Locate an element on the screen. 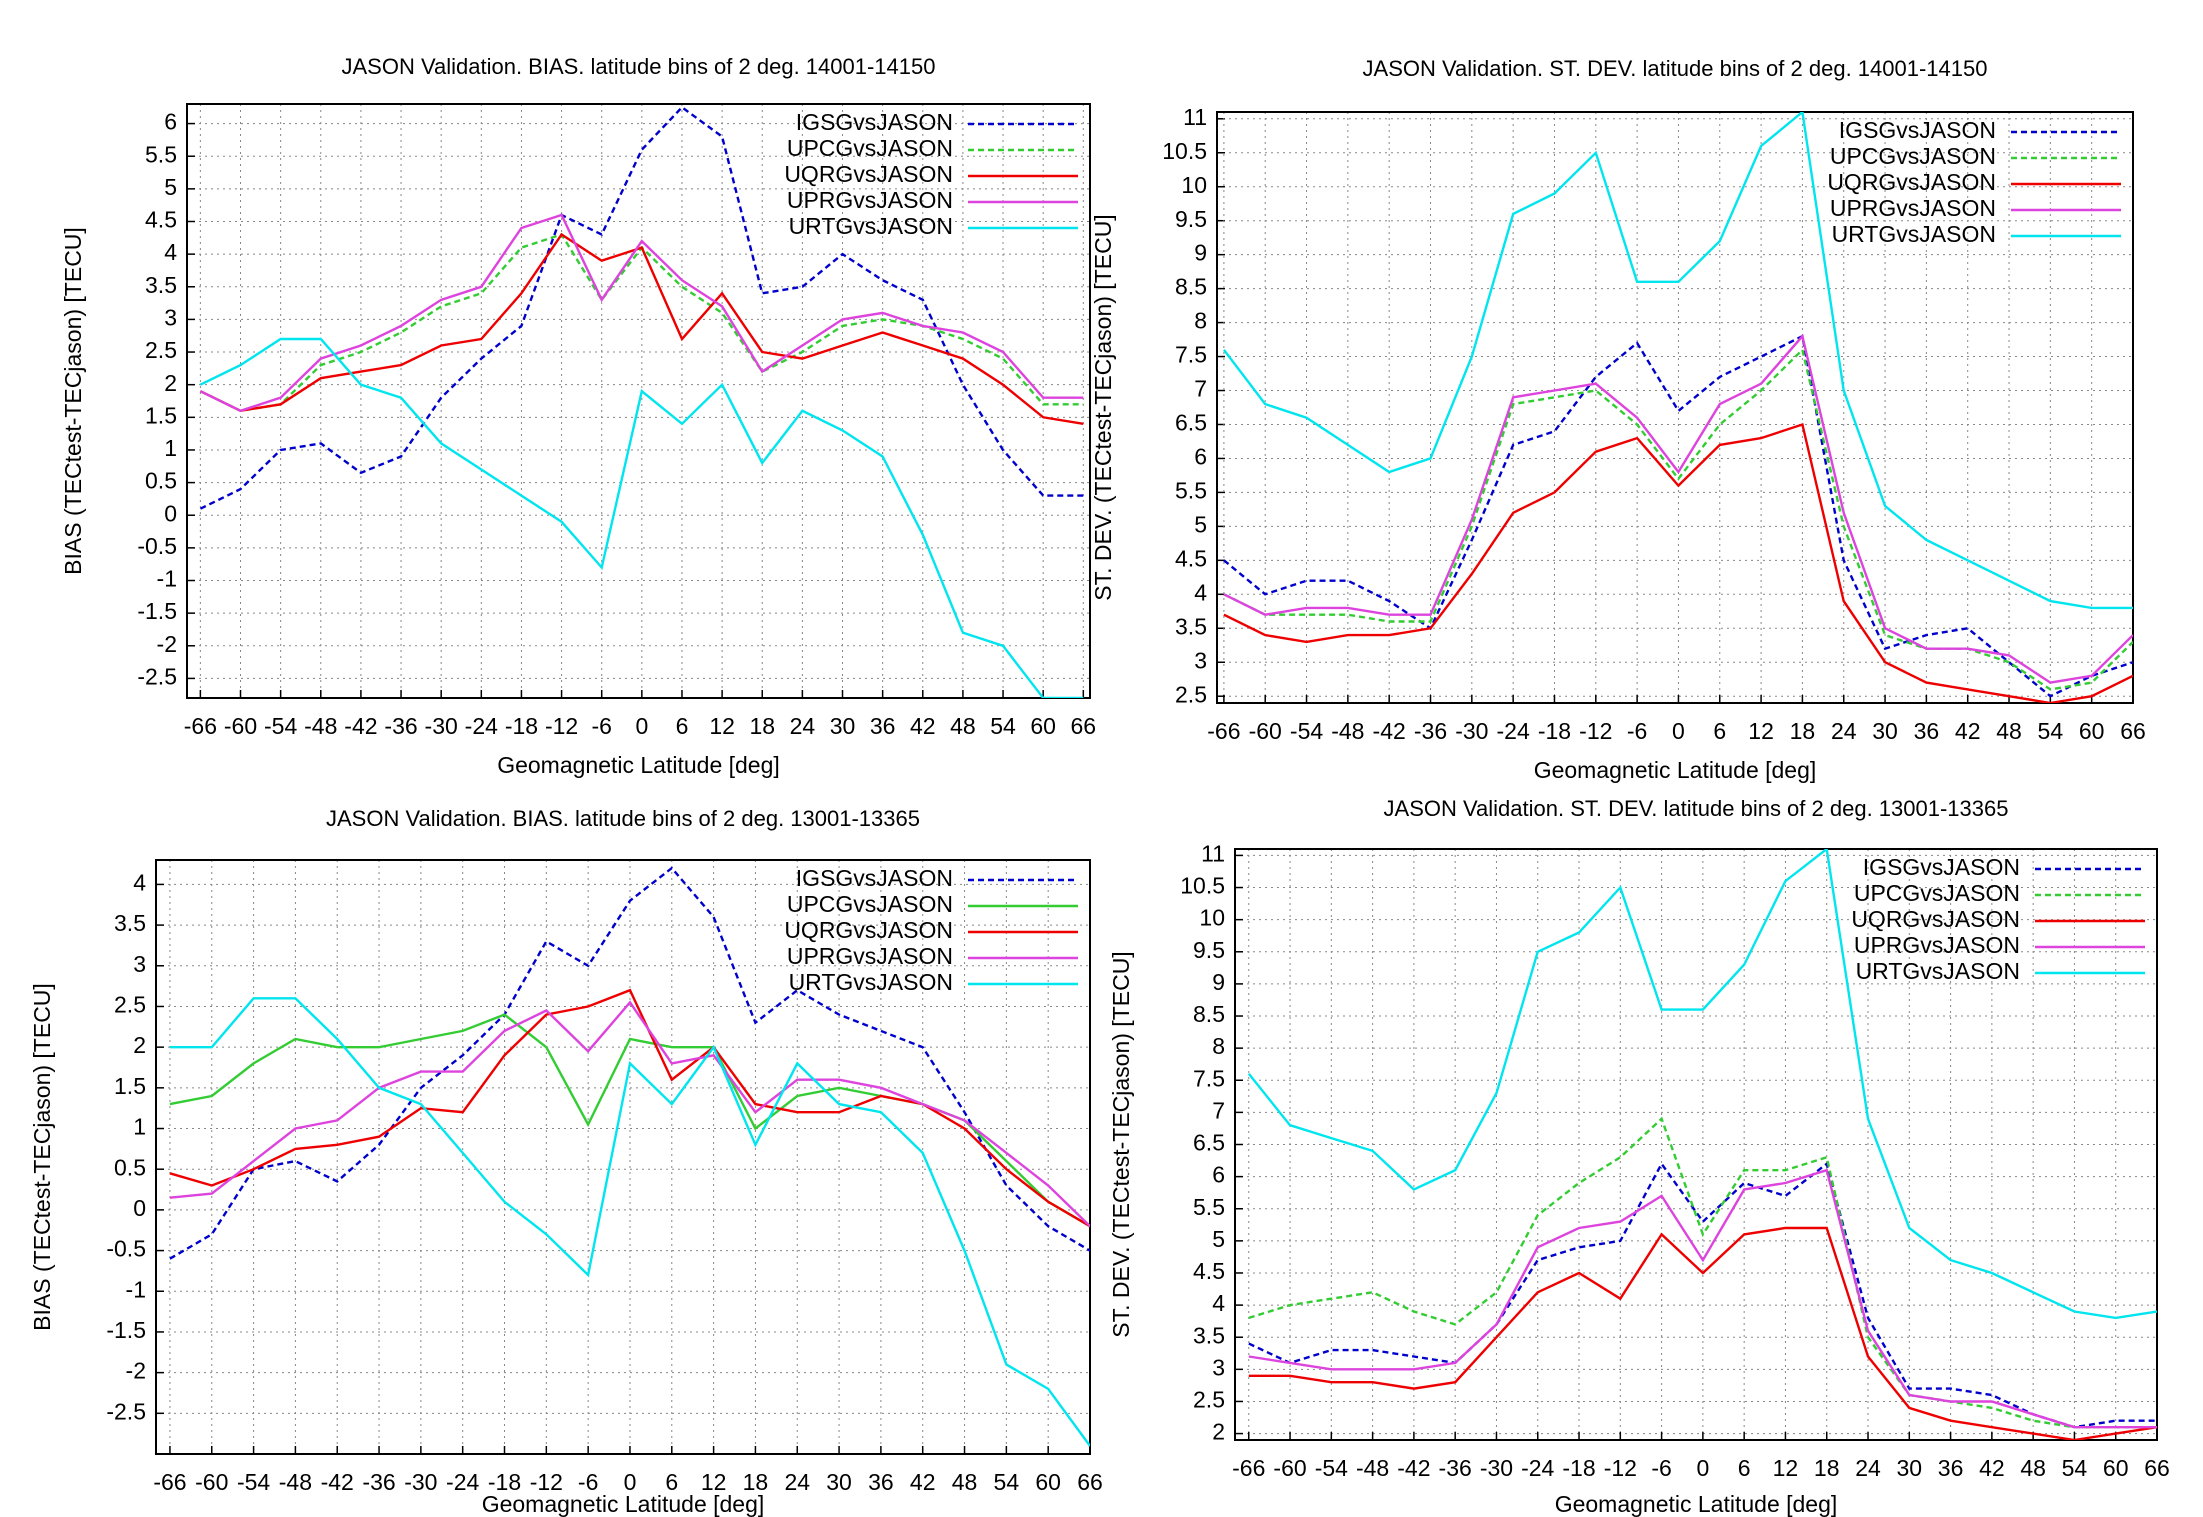 This screenshot has height=1517, width=2203. y-tick-label: 2.5 is located at coordinates (1209, 1400).